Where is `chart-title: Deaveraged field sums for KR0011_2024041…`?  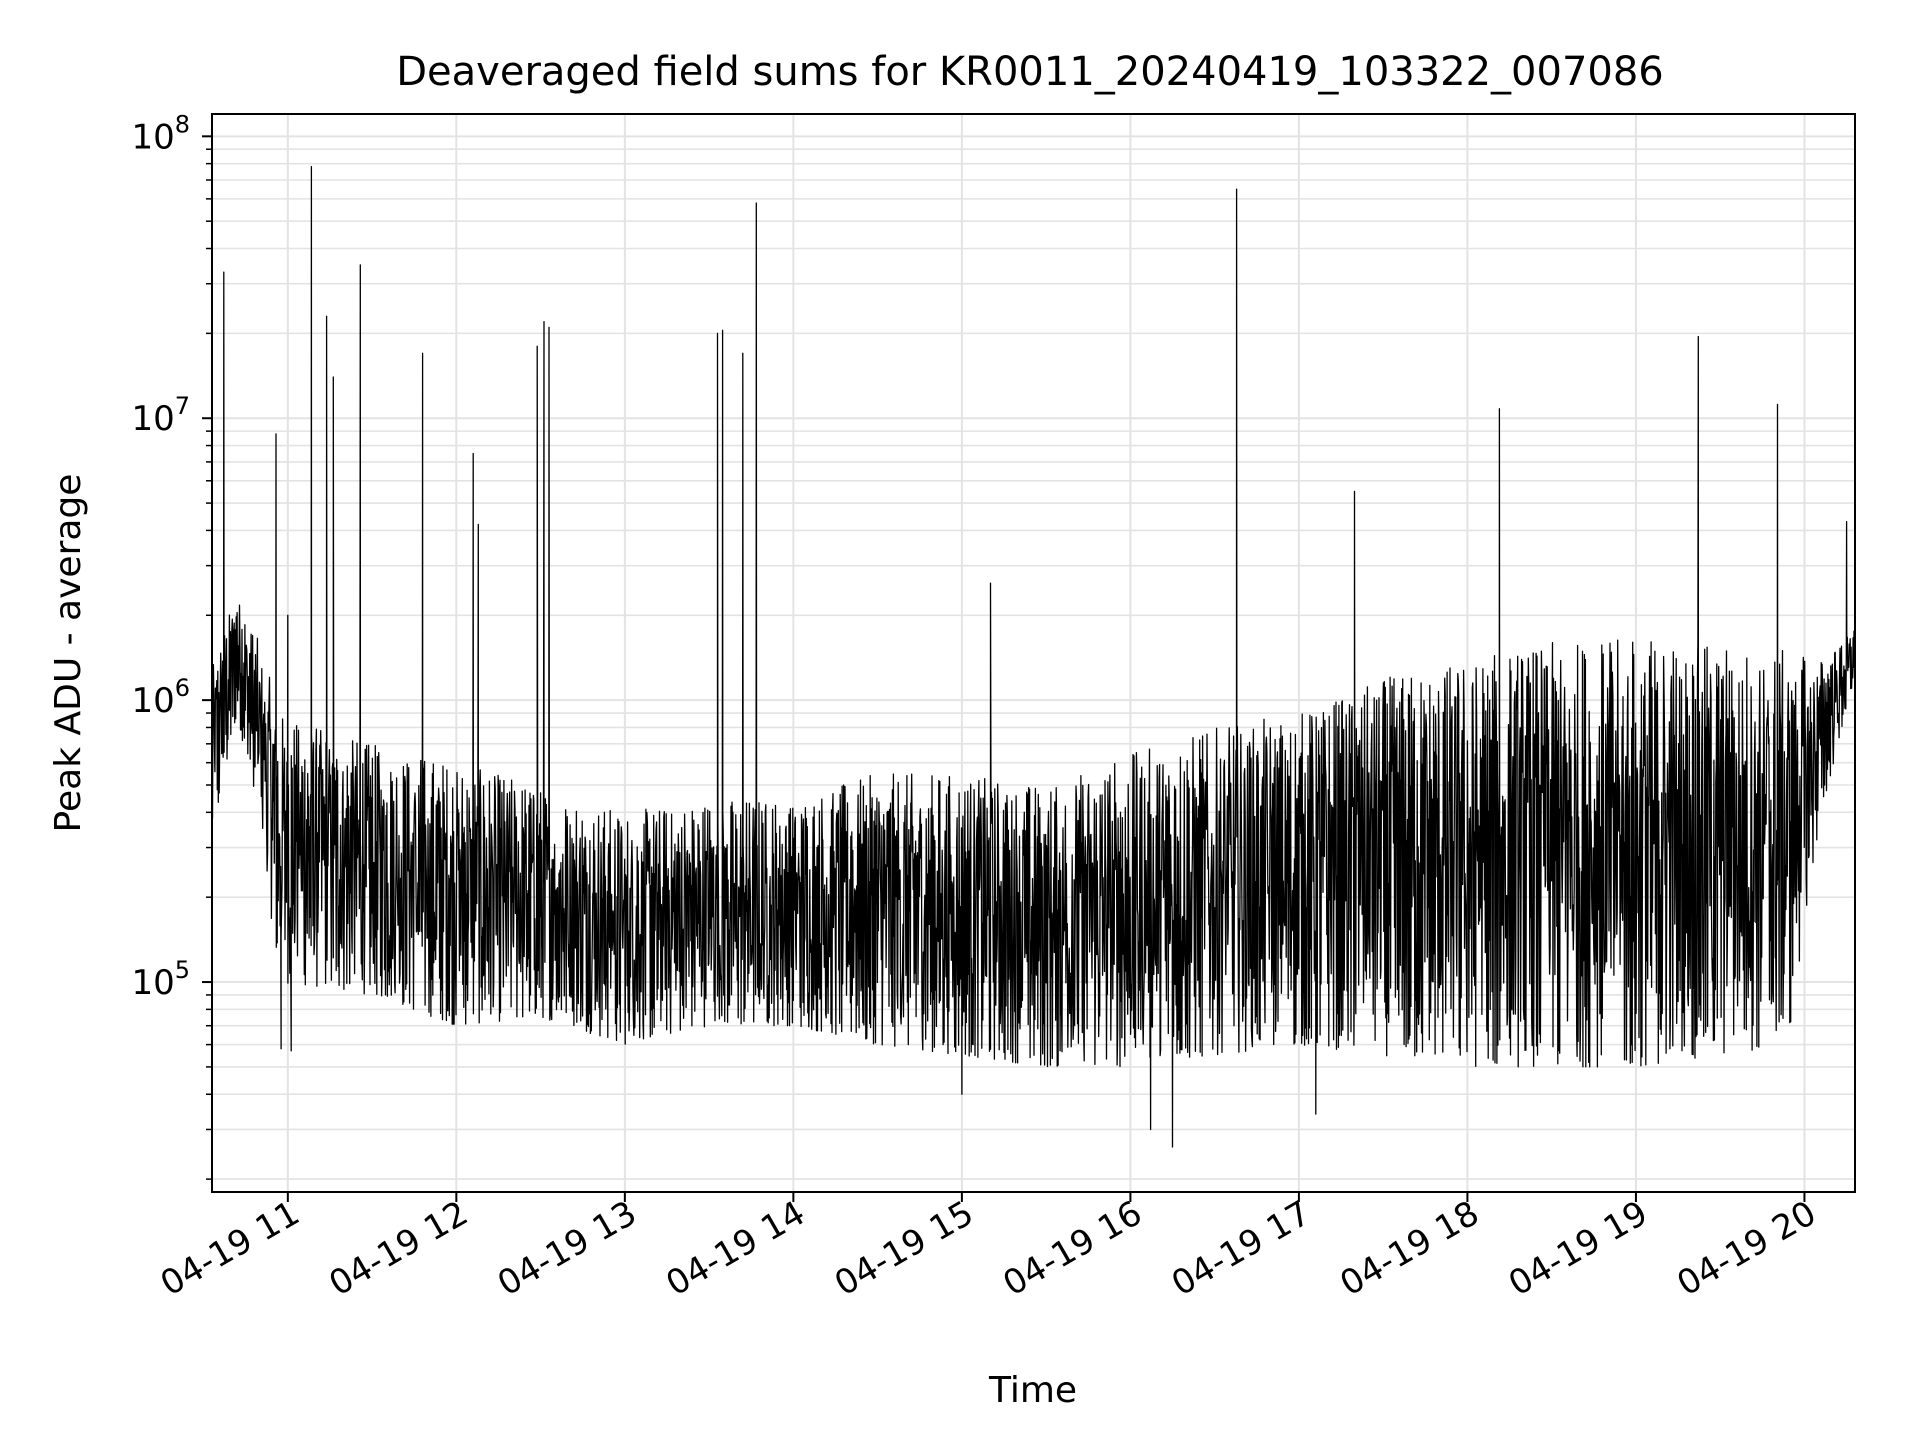 chart-title: Deaveraged field sums for KR0011_2024041… is located at coordinates (1030, 72).